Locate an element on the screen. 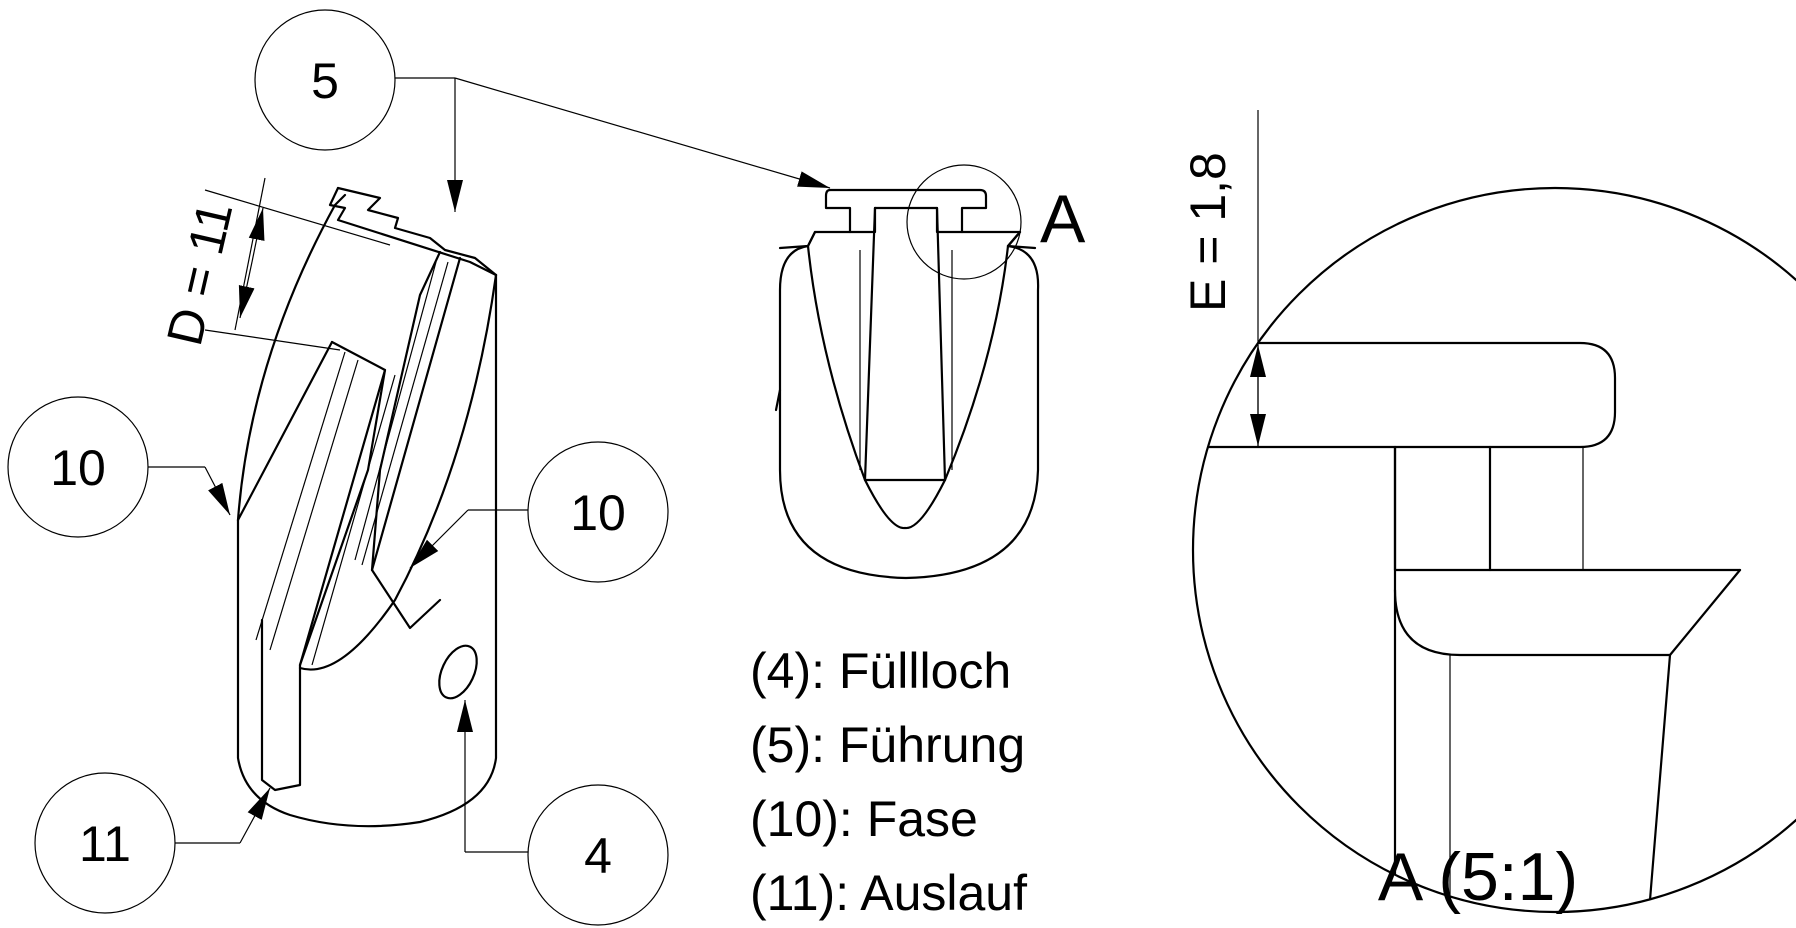 This screenshot has height=928, width=1796. dimension-e-label: E = 1,8 is located at coordinates (1208, 232).